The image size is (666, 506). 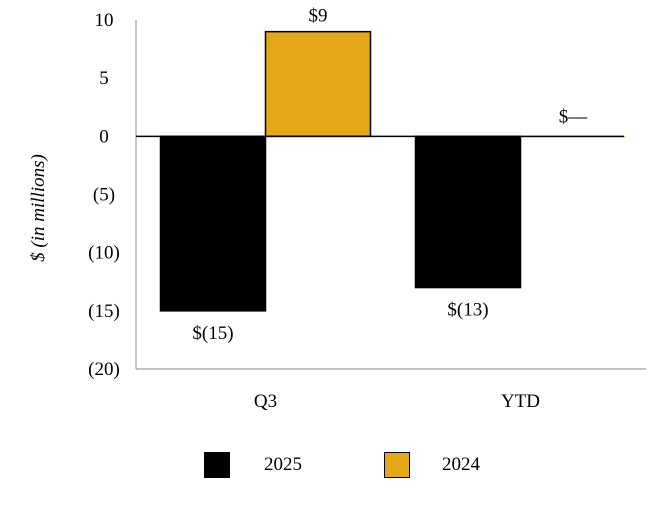 What do you see at coordinates (283, 464) in the screenshot?
I see `legend-label-2025: 2025` at bounding box center [283, 464].